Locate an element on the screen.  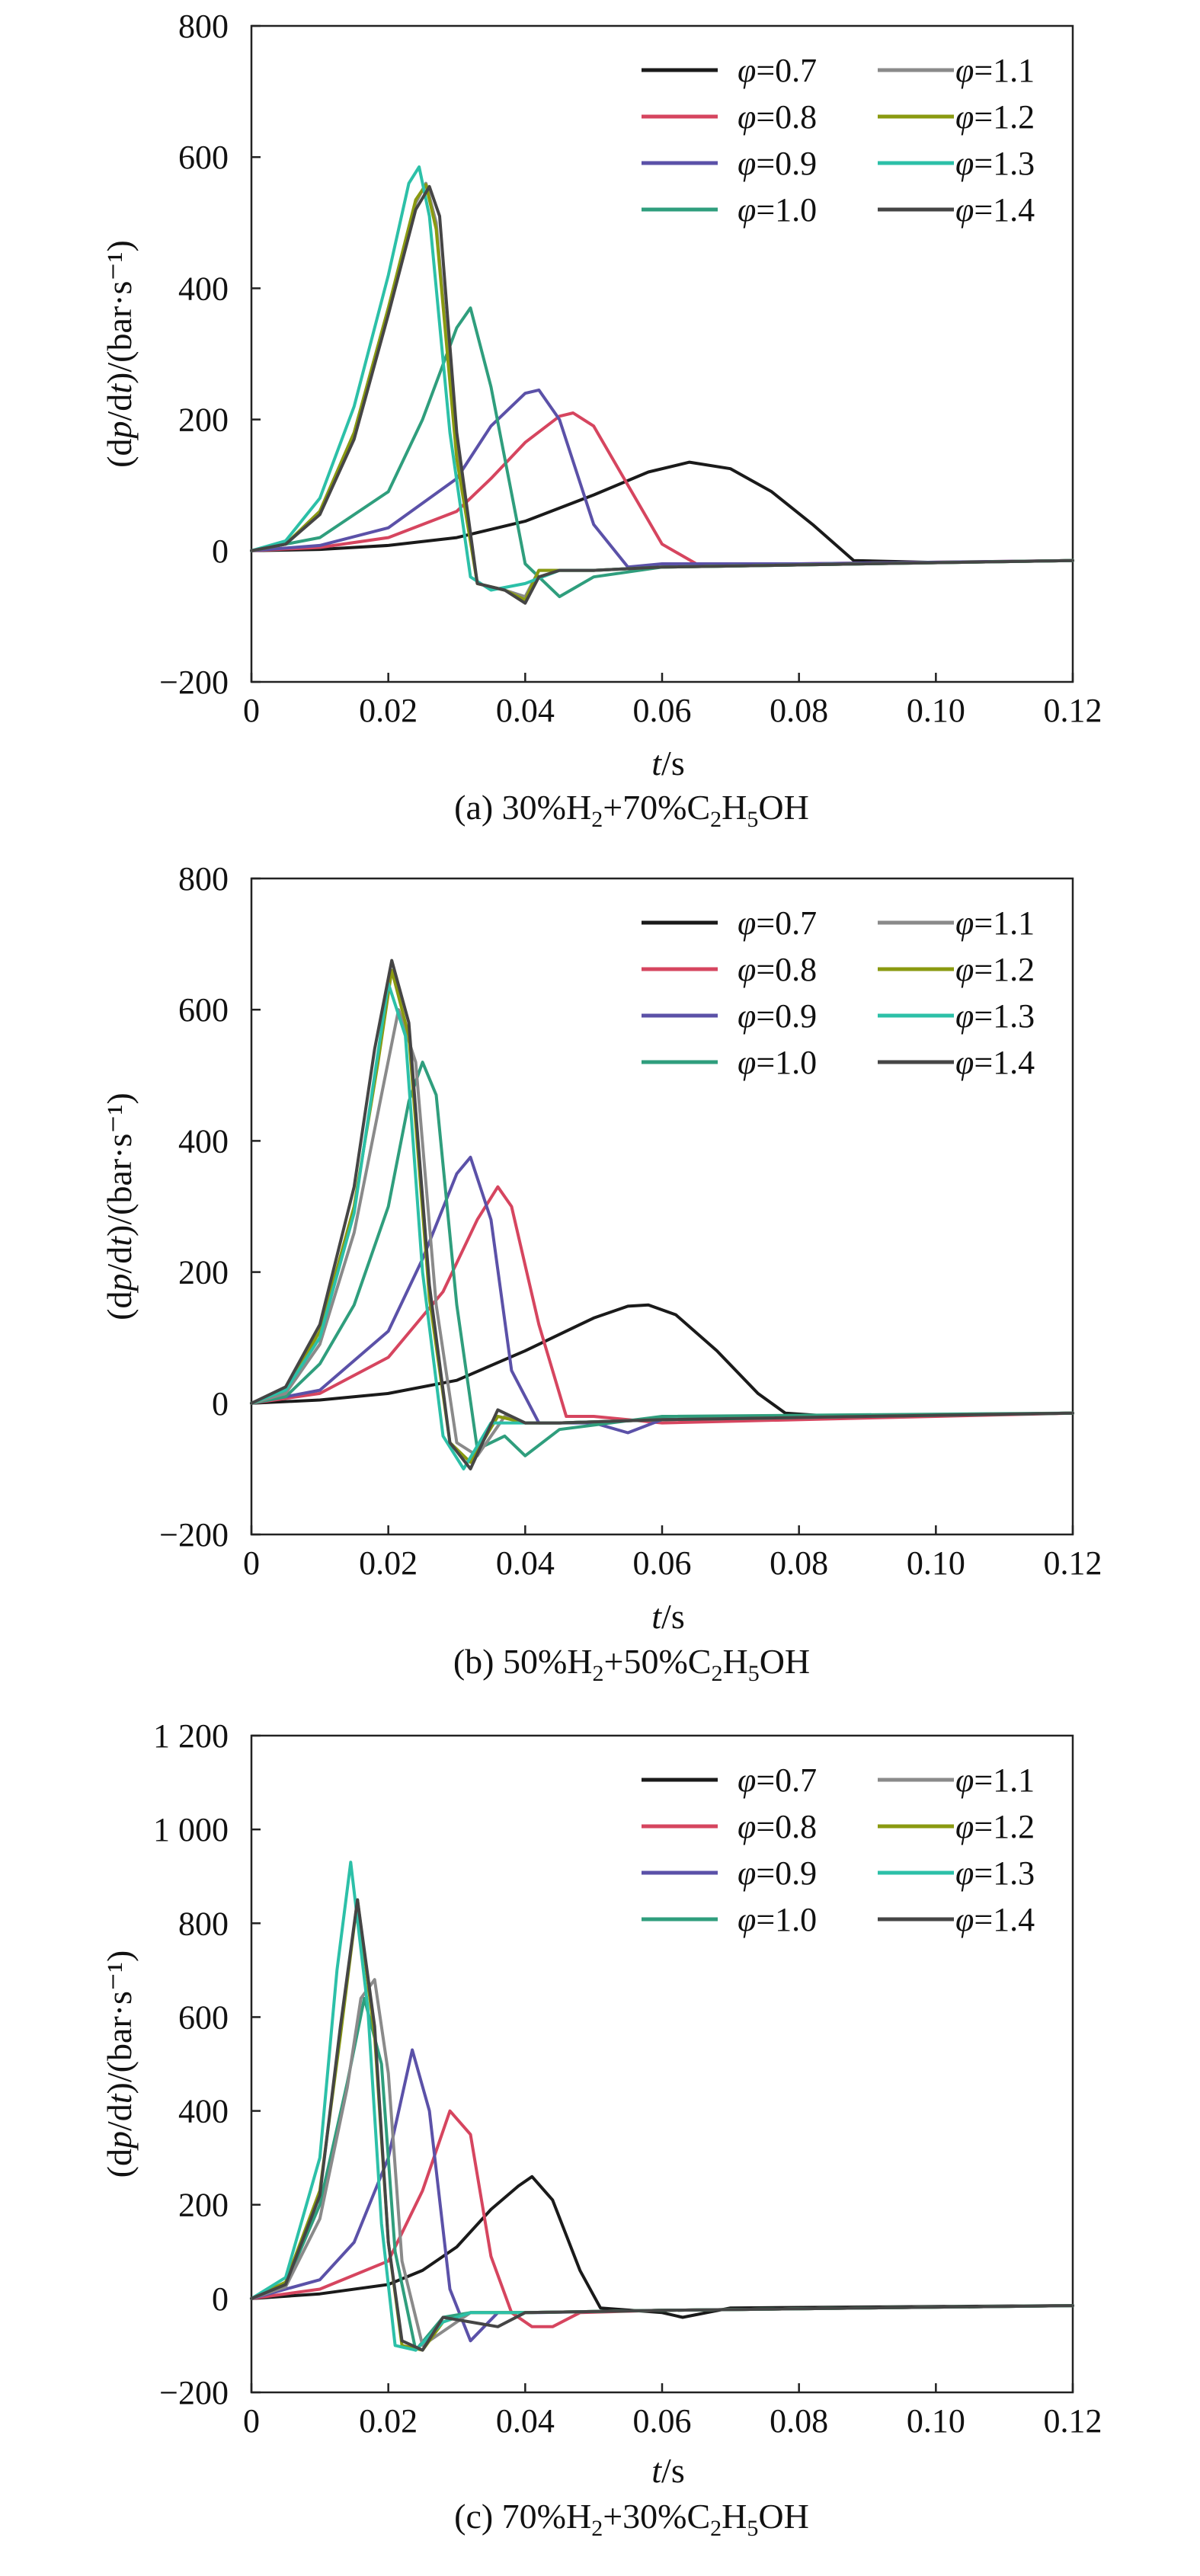
panel-caption: (b) 50%H2+50%C2H5OH is located at coordinates (631, 1664).